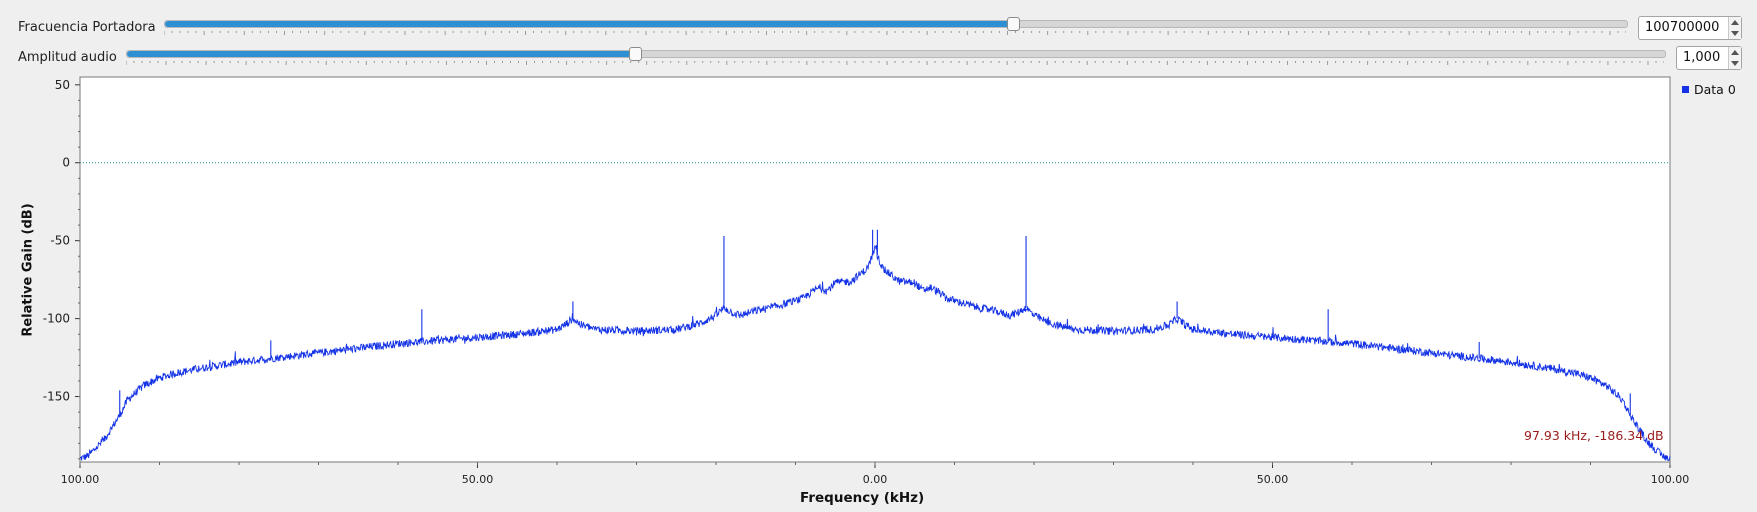 The width and height of the screenshot is (1757, 512). Describe the element at coordinates (1685, 89) in the screenshot. I see `legend-swatch` at that location.